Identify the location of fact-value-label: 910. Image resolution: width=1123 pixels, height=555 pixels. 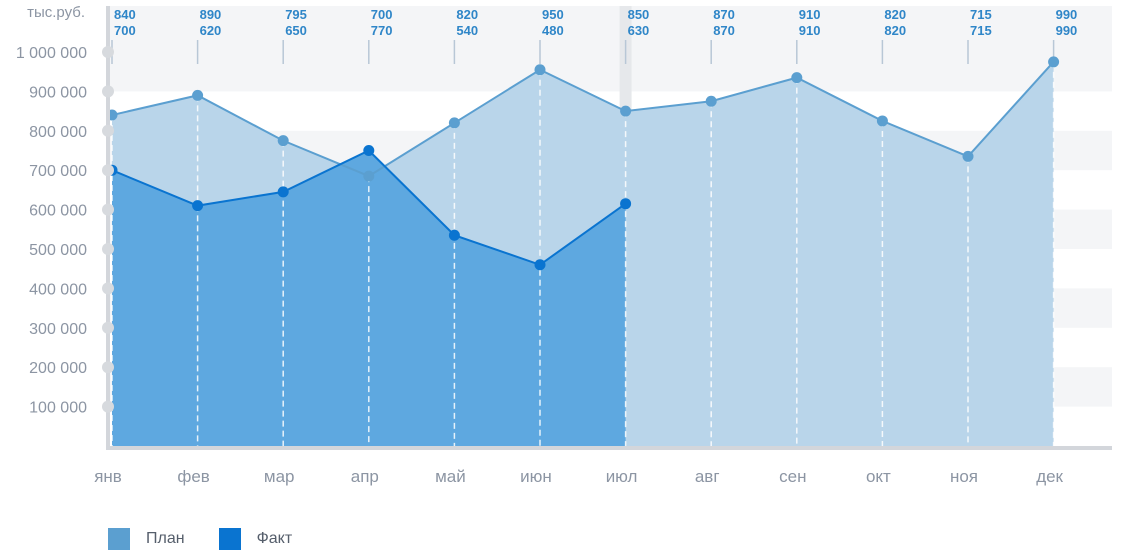
(810, 30).